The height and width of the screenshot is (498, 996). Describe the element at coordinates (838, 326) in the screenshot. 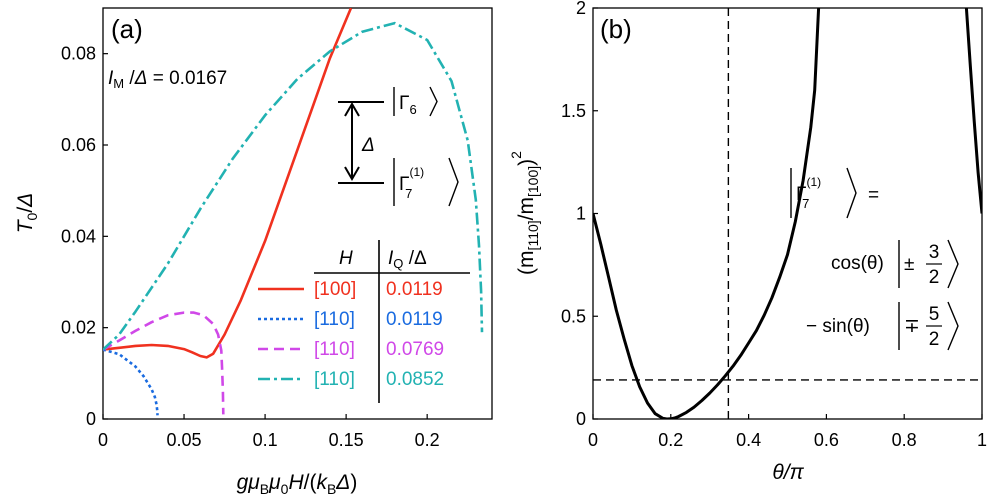

I see `state-sin-term: − sin(θ)` at that location.